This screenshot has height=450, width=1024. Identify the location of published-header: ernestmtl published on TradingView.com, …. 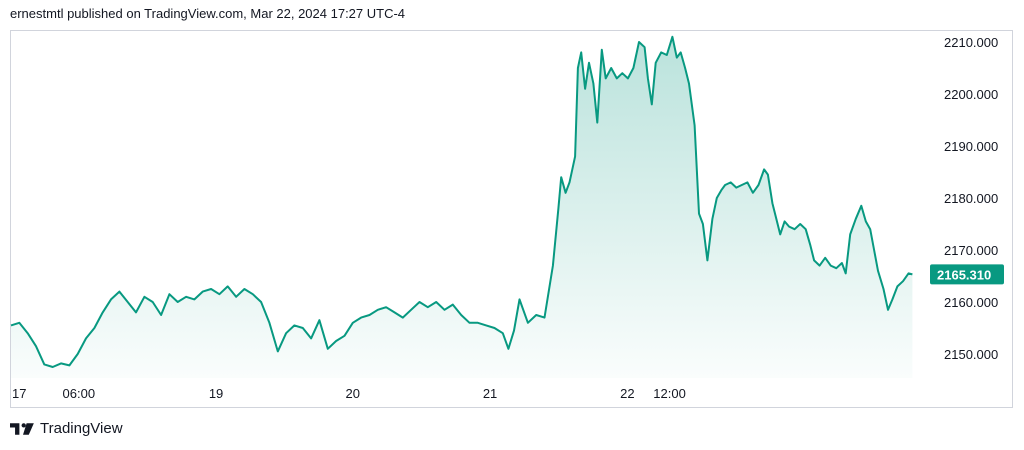
(208, 13).